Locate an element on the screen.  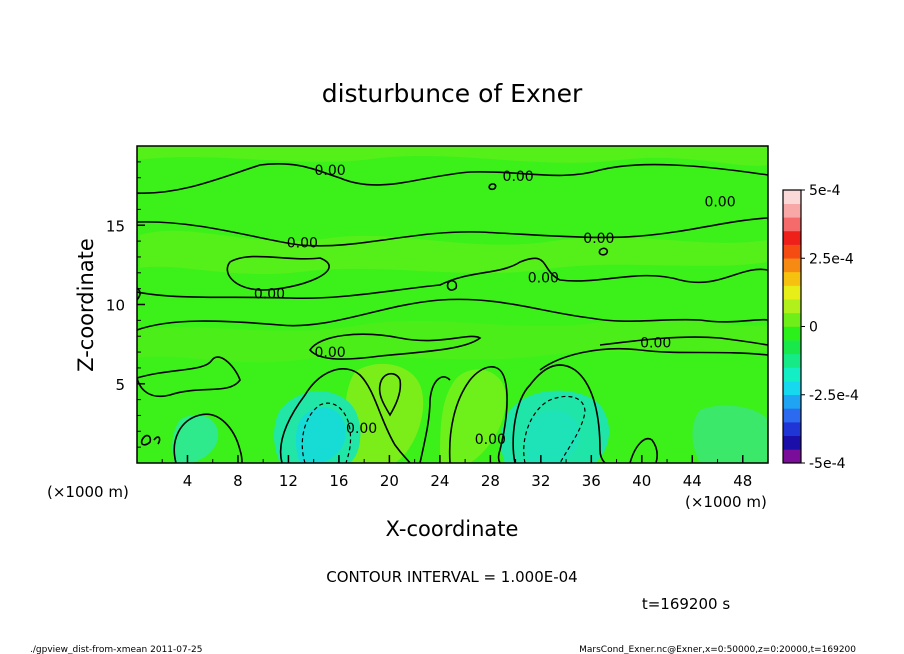
colorbar-label: -2.5e-4 is located at coordinates (834, 396).